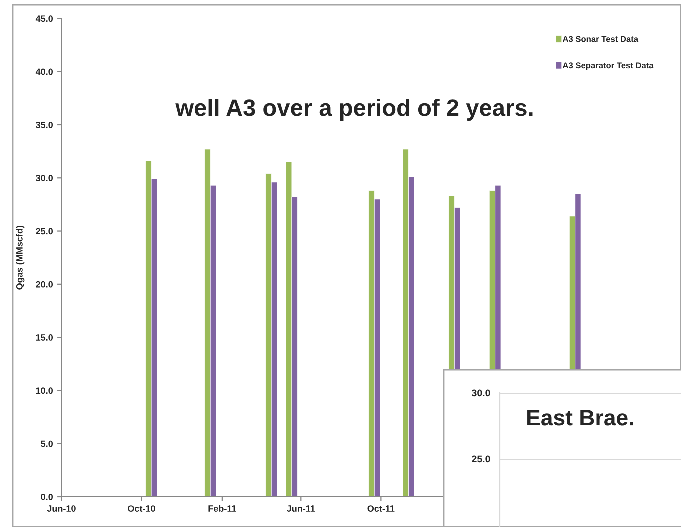 The image size is (681, 527). I want to click on y-axis-title: Qgas (MMscfd), so click(20, 258).